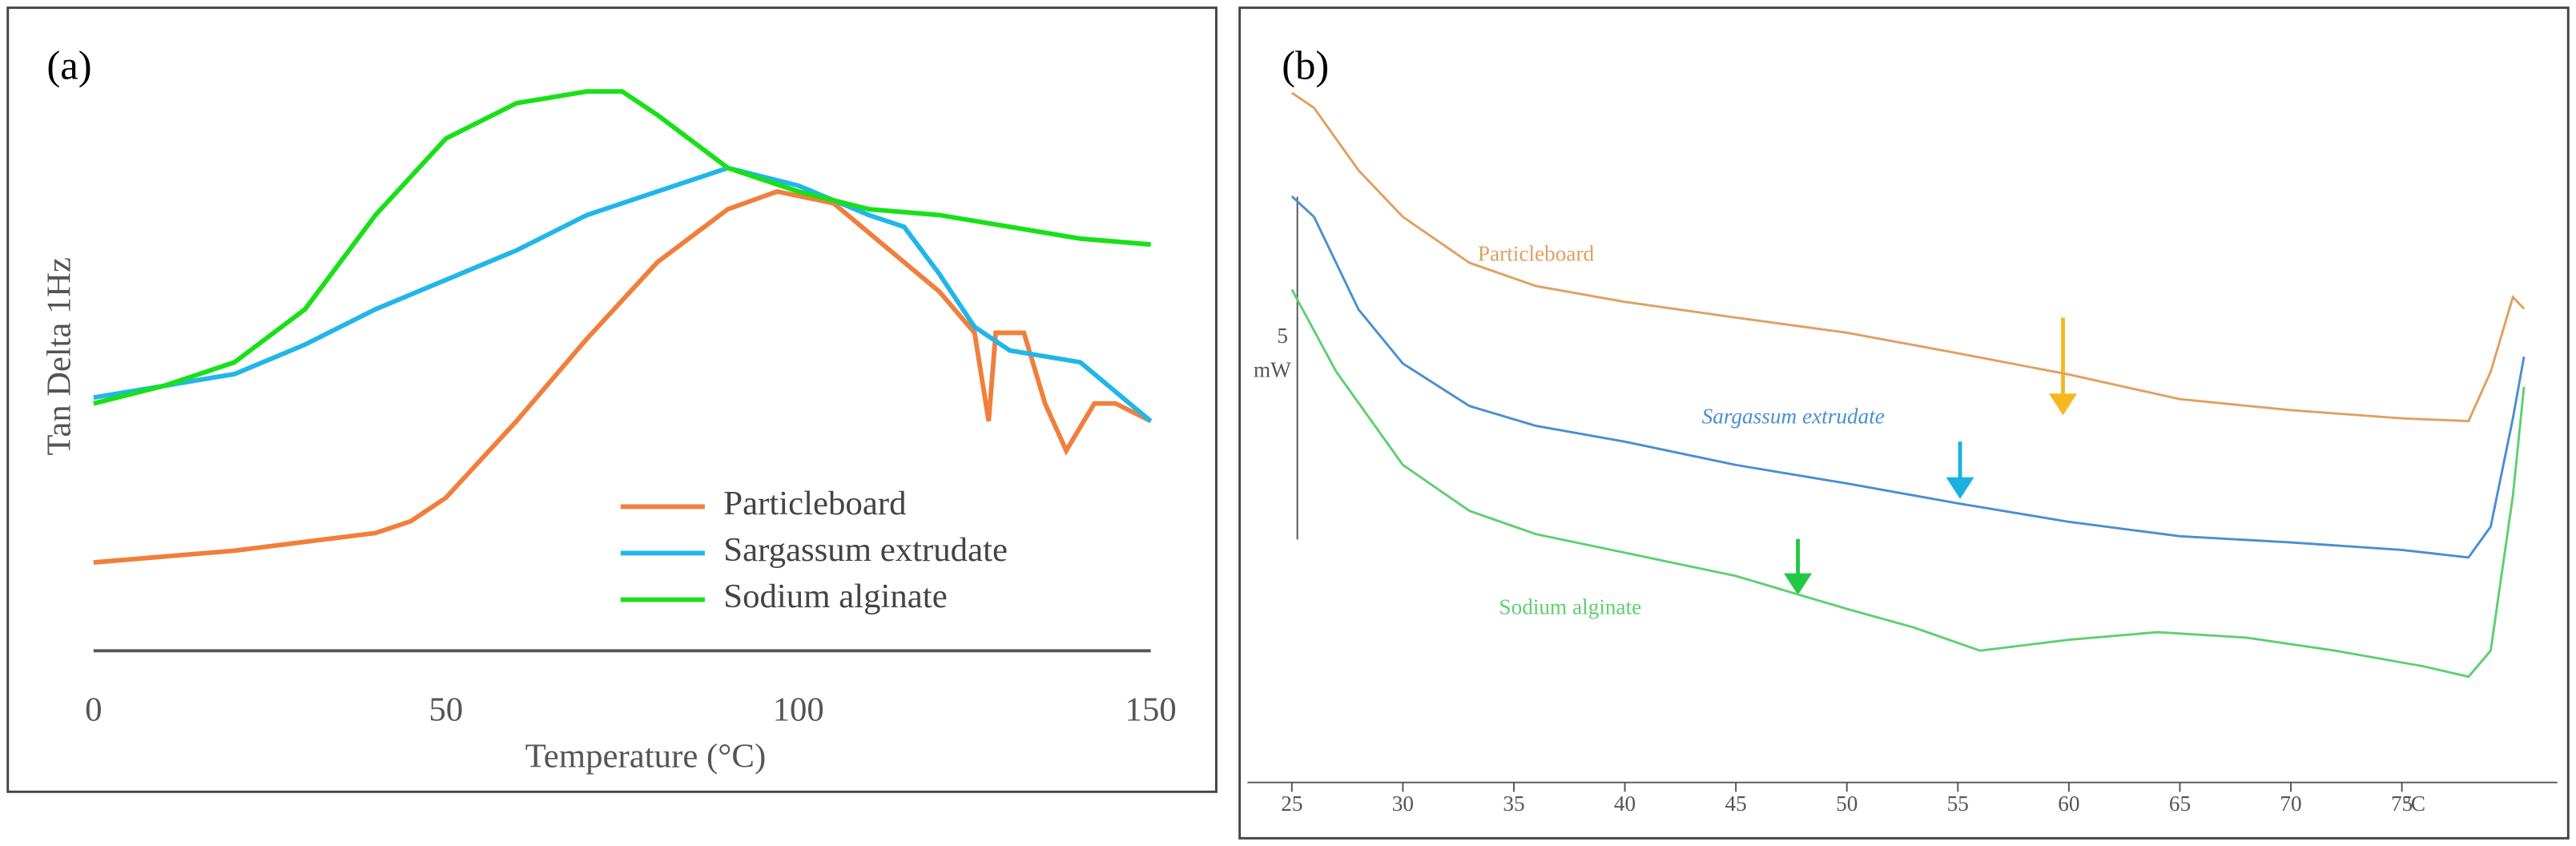 The image size is (2576, 846). I want to click on panel-label: (b), so click(1305, 65).